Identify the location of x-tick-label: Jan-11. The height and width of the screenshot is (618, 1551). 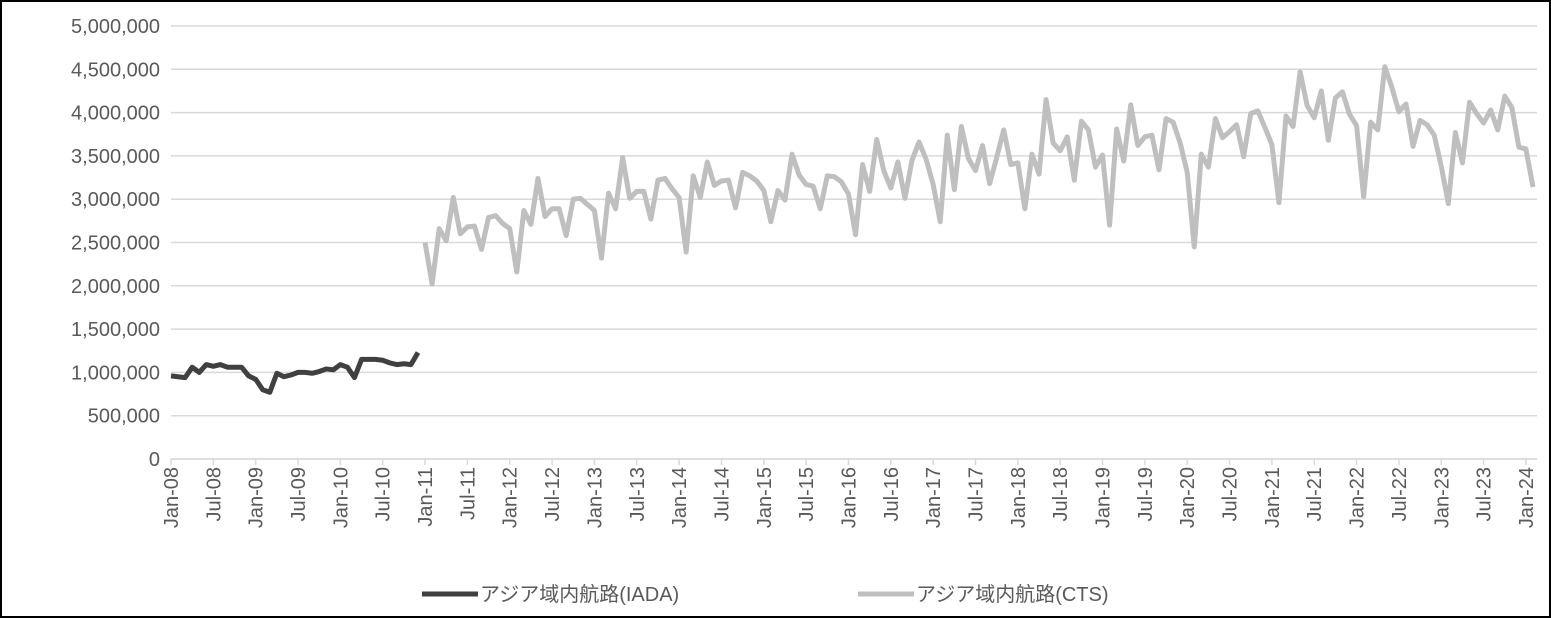
(426, 497).